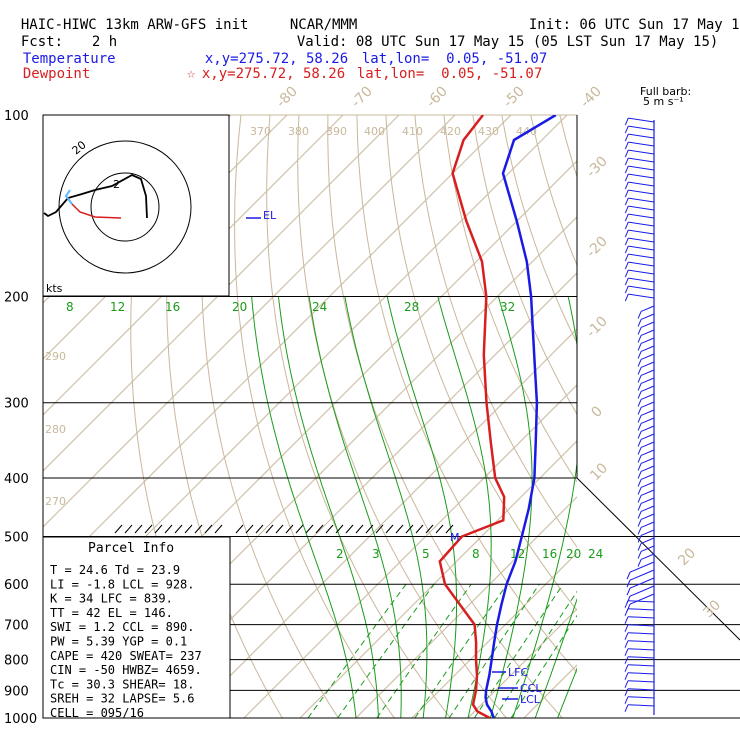 The image size is (740, 740). I want to click on theta-label: 290, so click(55, 356).